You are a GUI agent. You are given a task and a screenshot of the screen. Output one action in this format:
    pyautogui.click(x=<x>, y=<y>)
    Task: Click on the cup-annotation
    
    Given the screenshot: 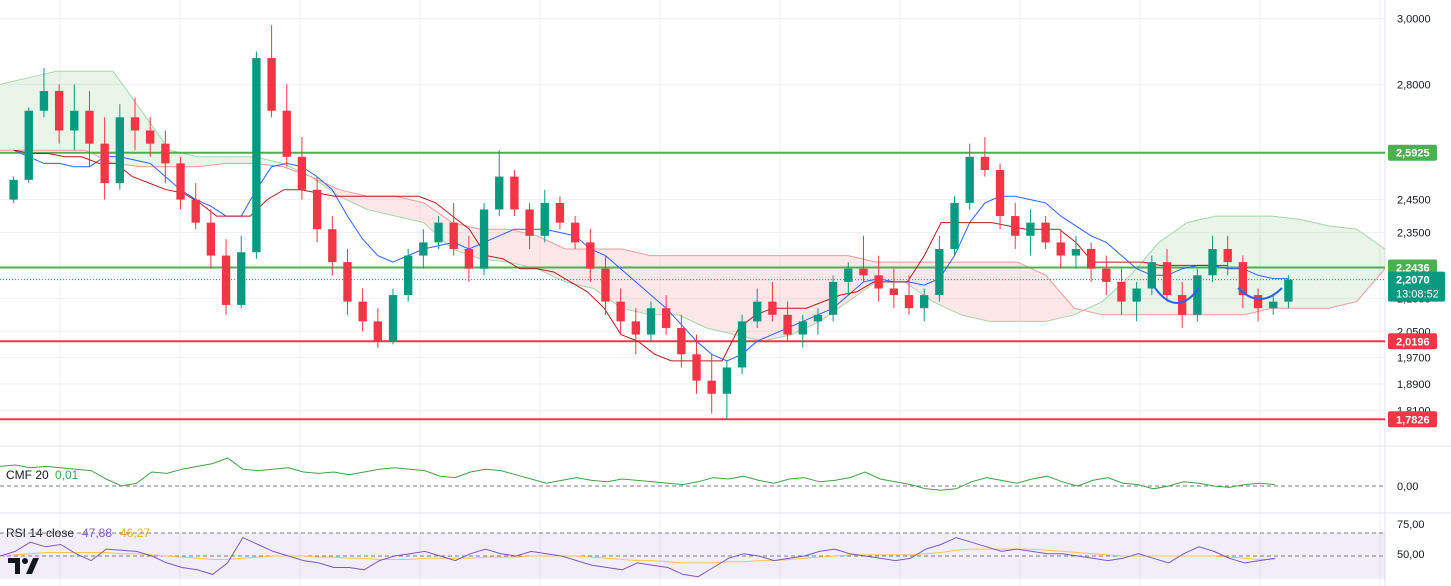 What is the action you would take?
    pyautogui.click(x=1177, y=295)
    